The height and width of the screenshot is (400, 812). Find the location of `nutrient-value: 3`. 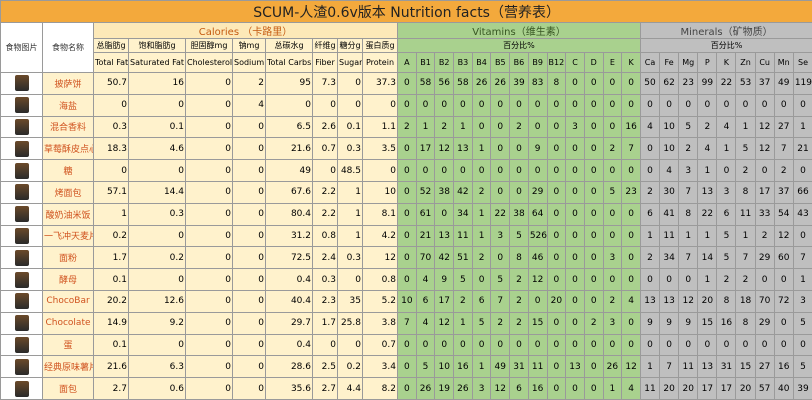

nutrient-value: 3 is located at coordinates (612, 323).